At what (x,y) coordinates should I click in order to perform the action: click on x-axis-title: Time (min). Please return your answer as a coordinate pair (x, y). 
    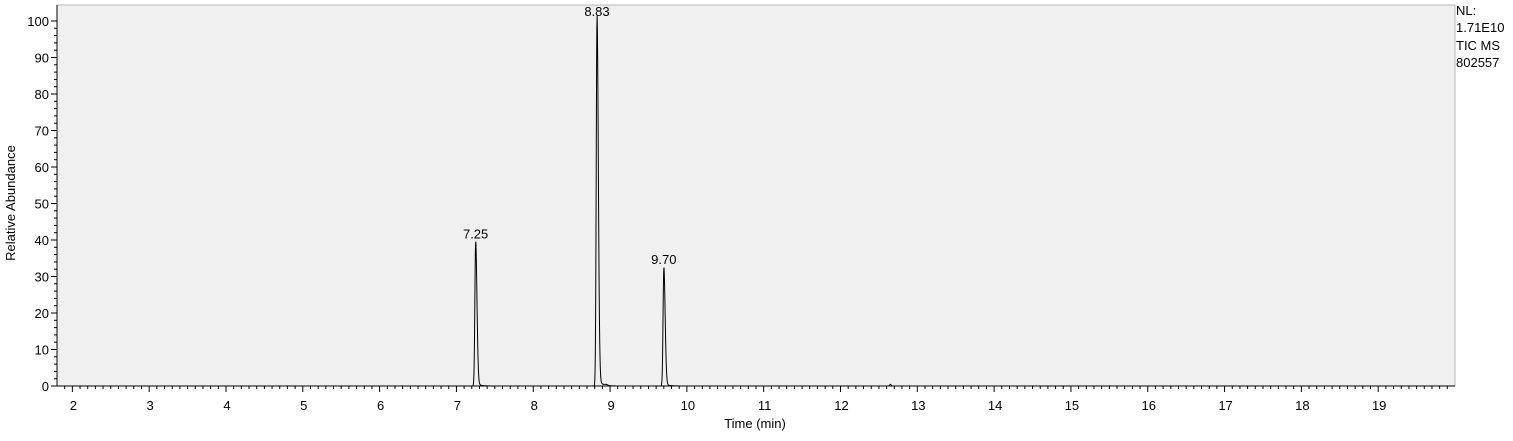
    Looking at the image, I should click on (755, 423).